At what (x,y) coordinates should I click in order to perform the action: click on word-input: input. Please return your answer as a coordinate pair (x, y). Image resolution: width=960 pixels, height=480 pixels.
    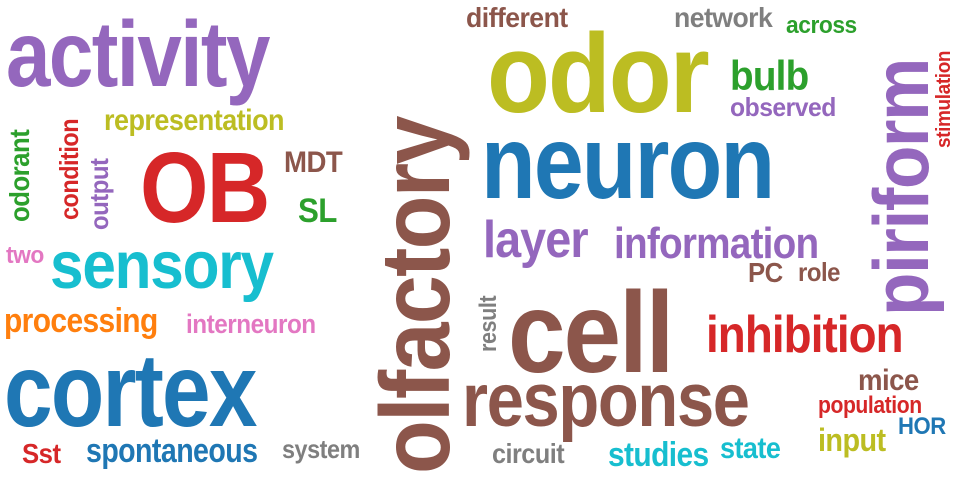
    Looking at the image, I should click on (852, 440).